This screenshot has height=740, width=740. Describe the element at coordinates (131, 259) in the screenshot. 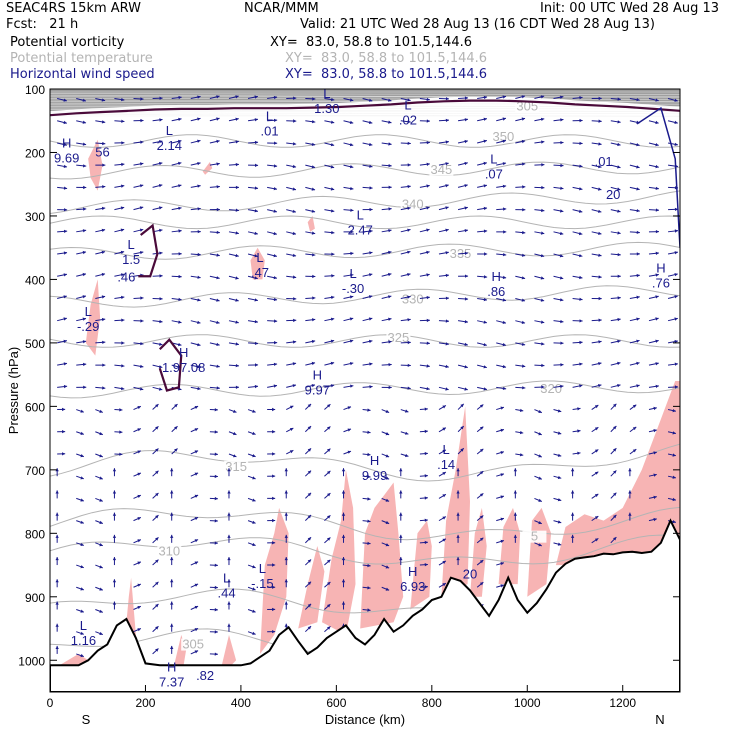

I see `extremum-value: 1.5` at that location.